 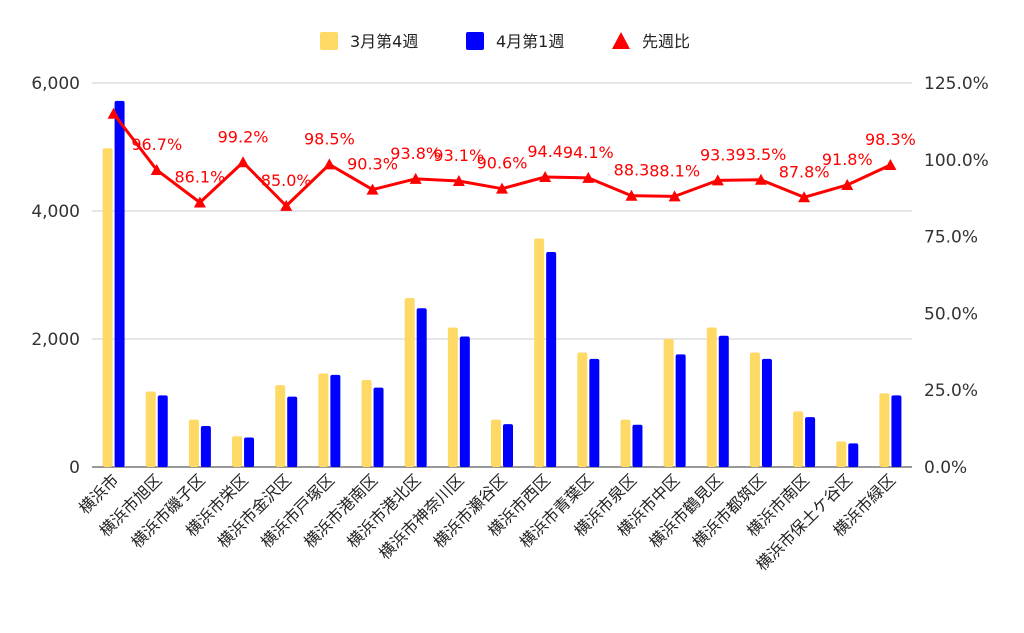 I want to click on legend-label: 3月第4週, so click(x=384, y=41).